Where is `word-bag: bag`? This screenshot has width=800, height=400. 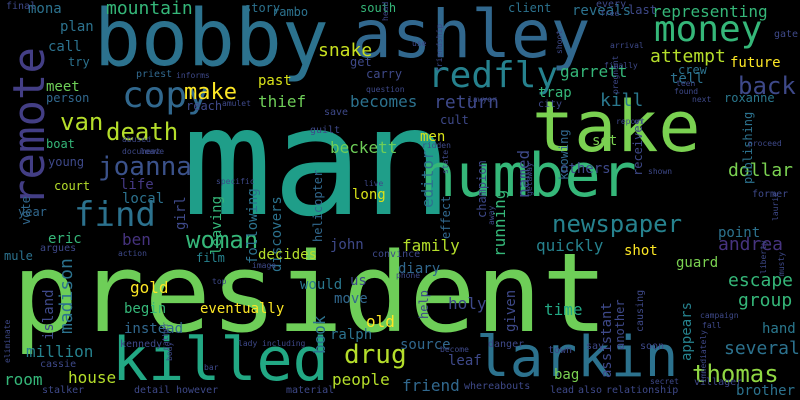 word-bag: bag is located at coordinates (567, 375).